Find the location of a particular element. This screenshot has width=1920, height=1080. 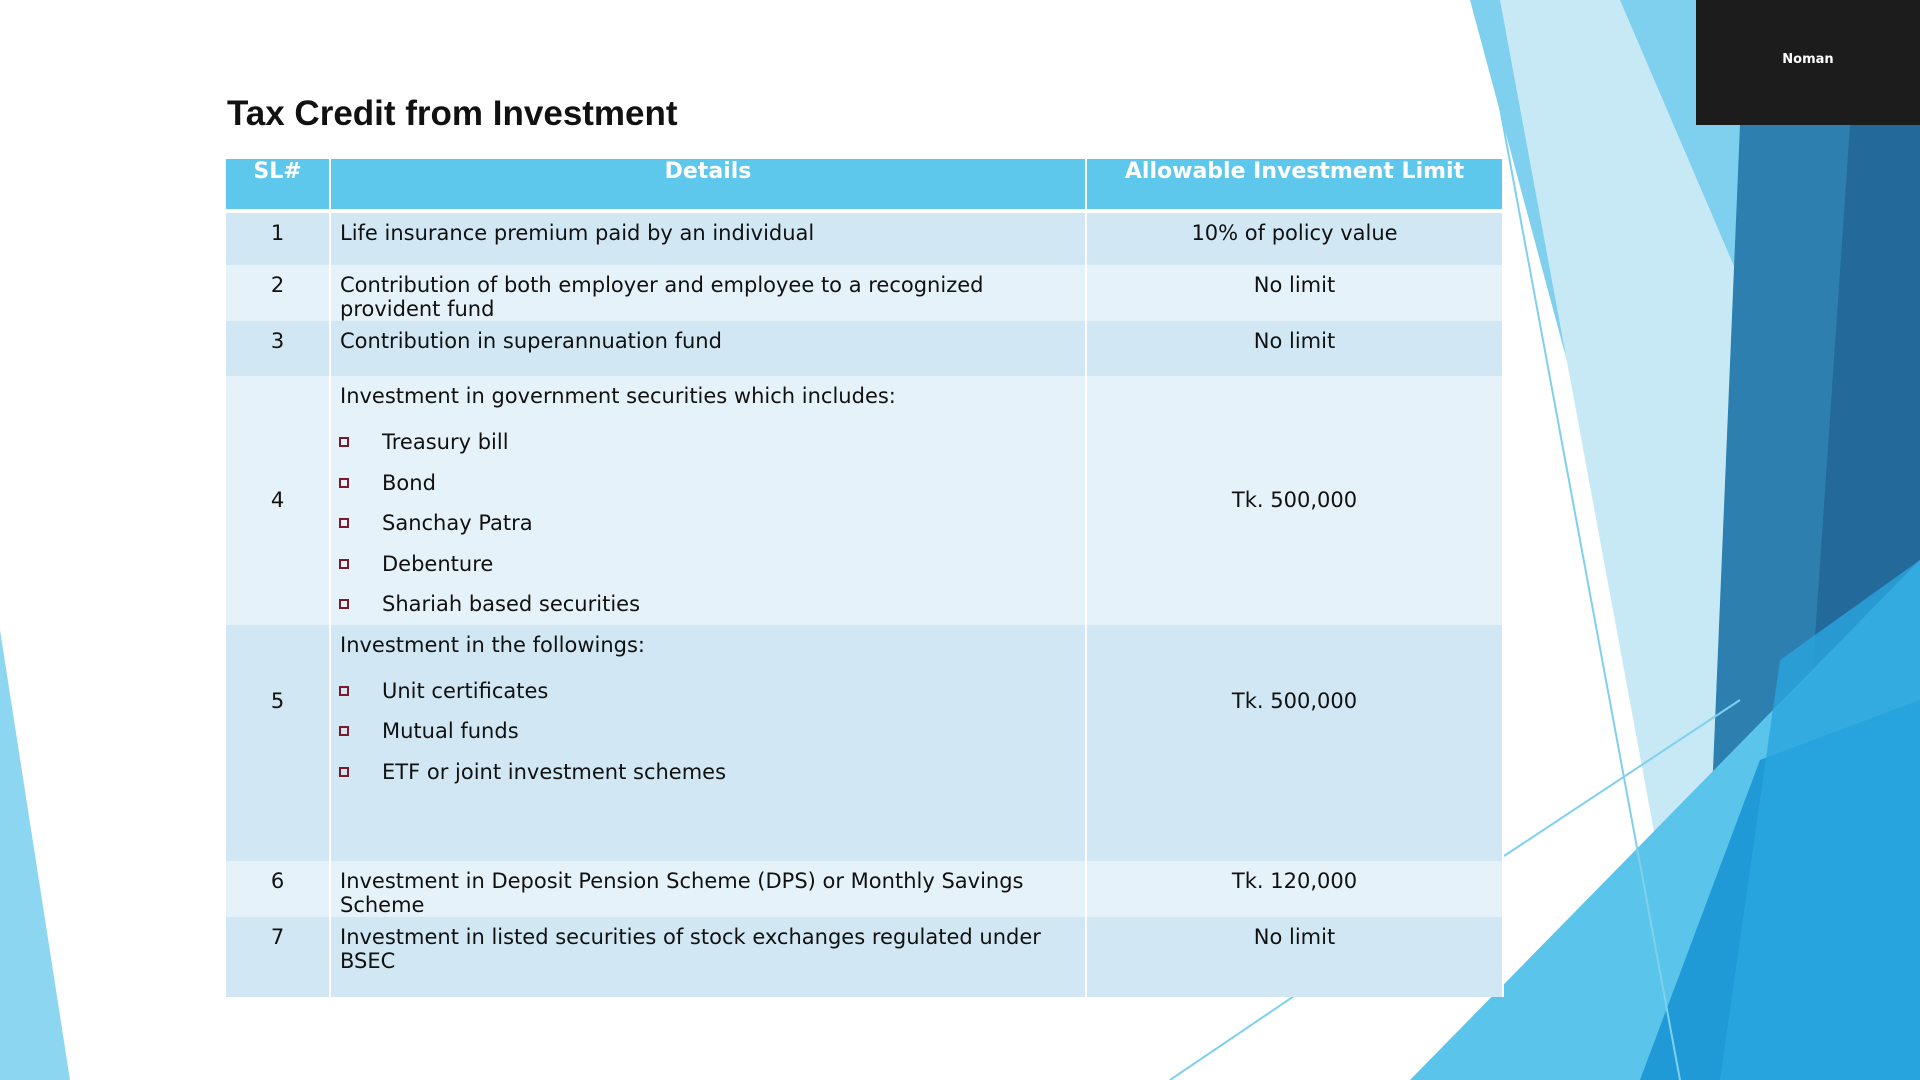

header-details: Details is located at coordinates (708, 186).